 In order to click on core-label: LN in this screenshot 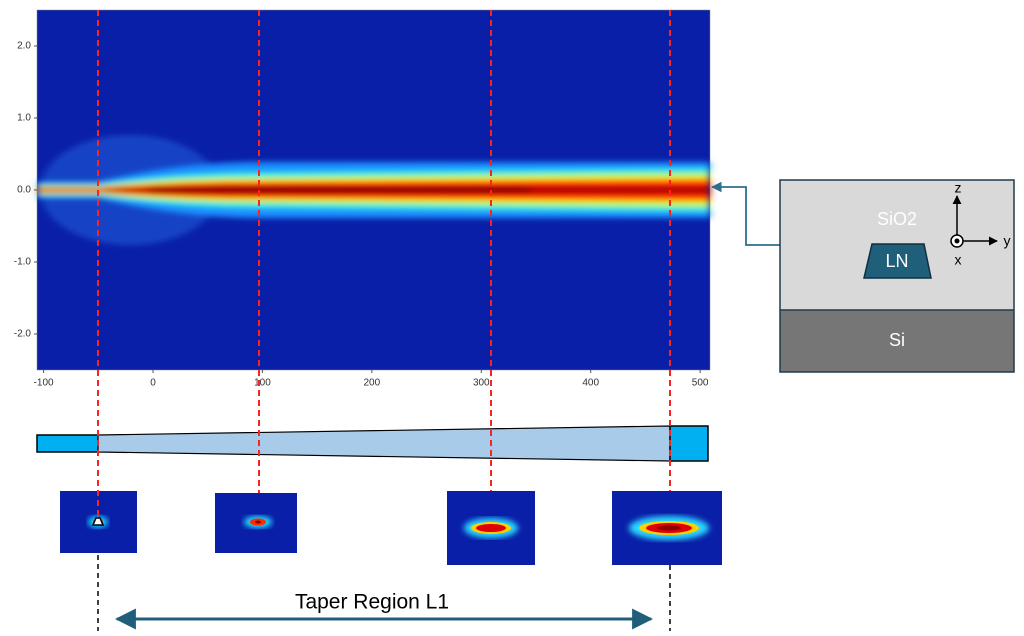, I will do `click(896, 261)`.